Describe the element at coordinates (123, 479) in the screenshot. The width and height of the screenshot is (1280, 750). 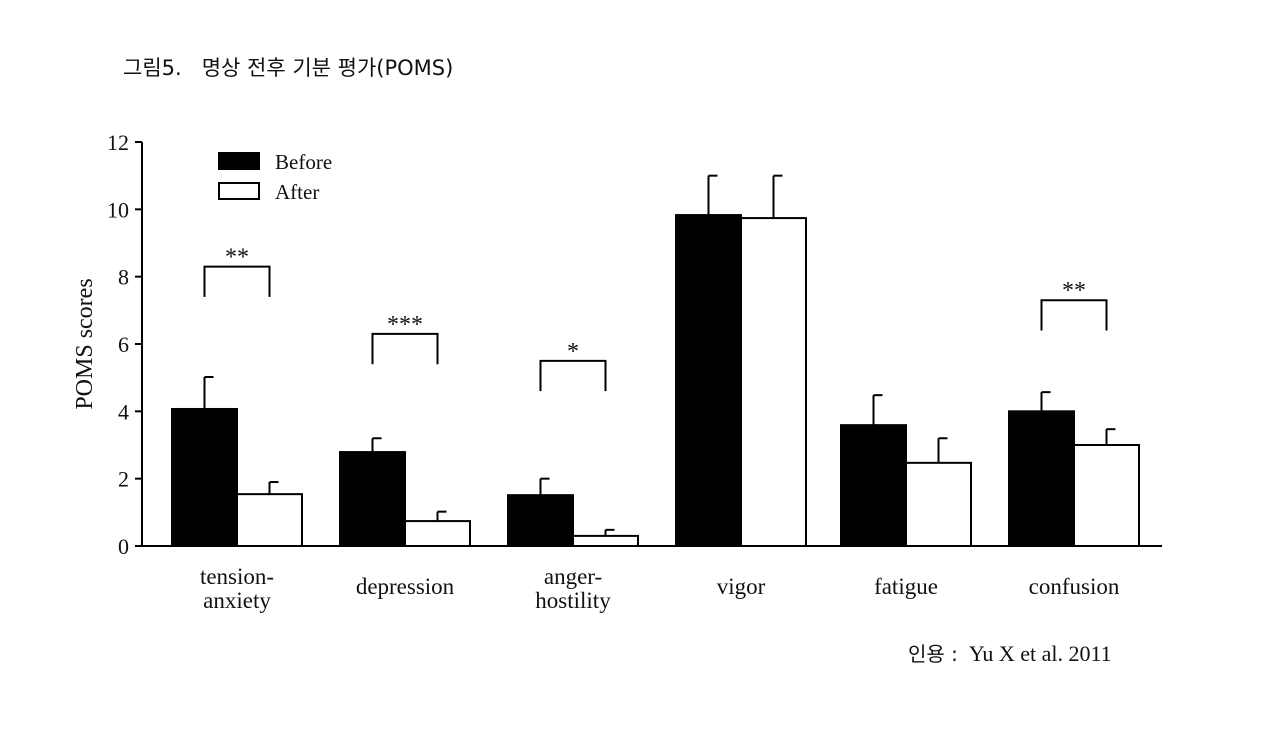
I see `y-tick-label: 2` at that location.